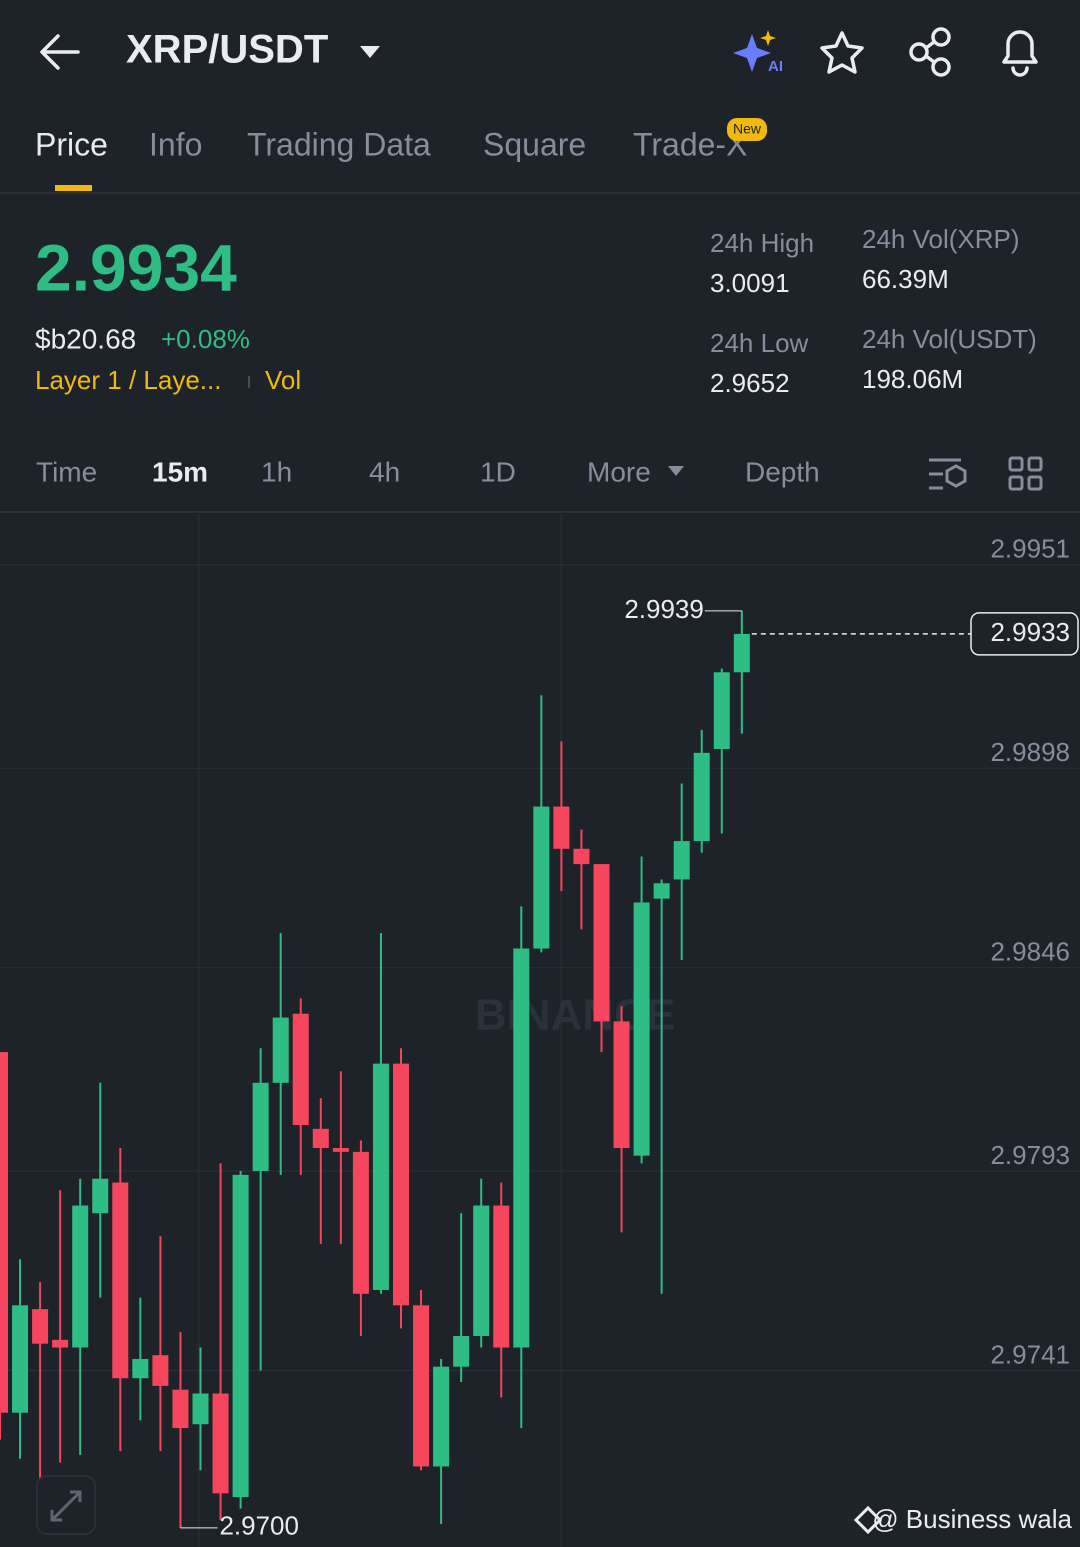 Image resolution: width=1080 pixels, height=1547 pixels. What do you see at coordinates (676, 471) in the screenshot?
I see `more-dropdown` at bounding box center [676, 471].